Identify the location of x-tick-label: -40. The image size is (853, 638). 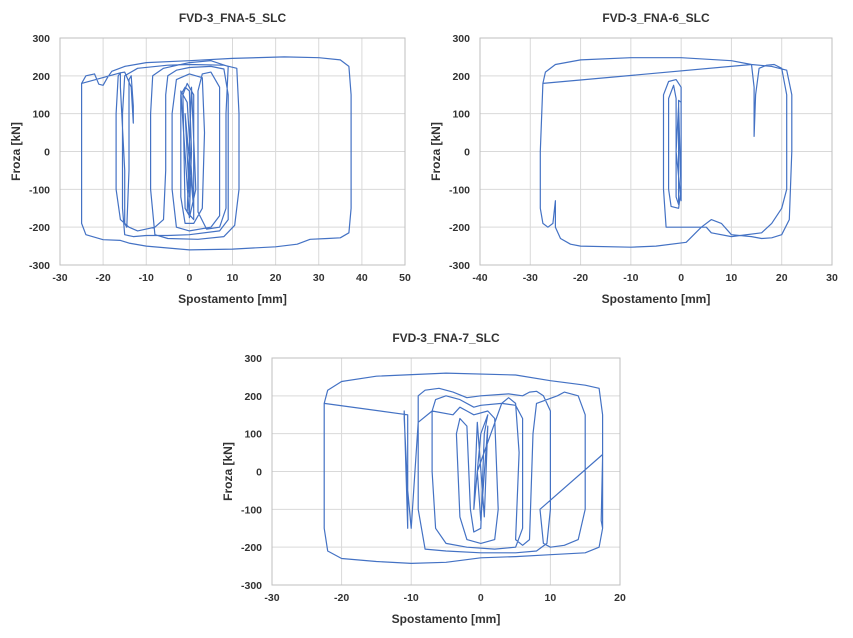
(479, 278).